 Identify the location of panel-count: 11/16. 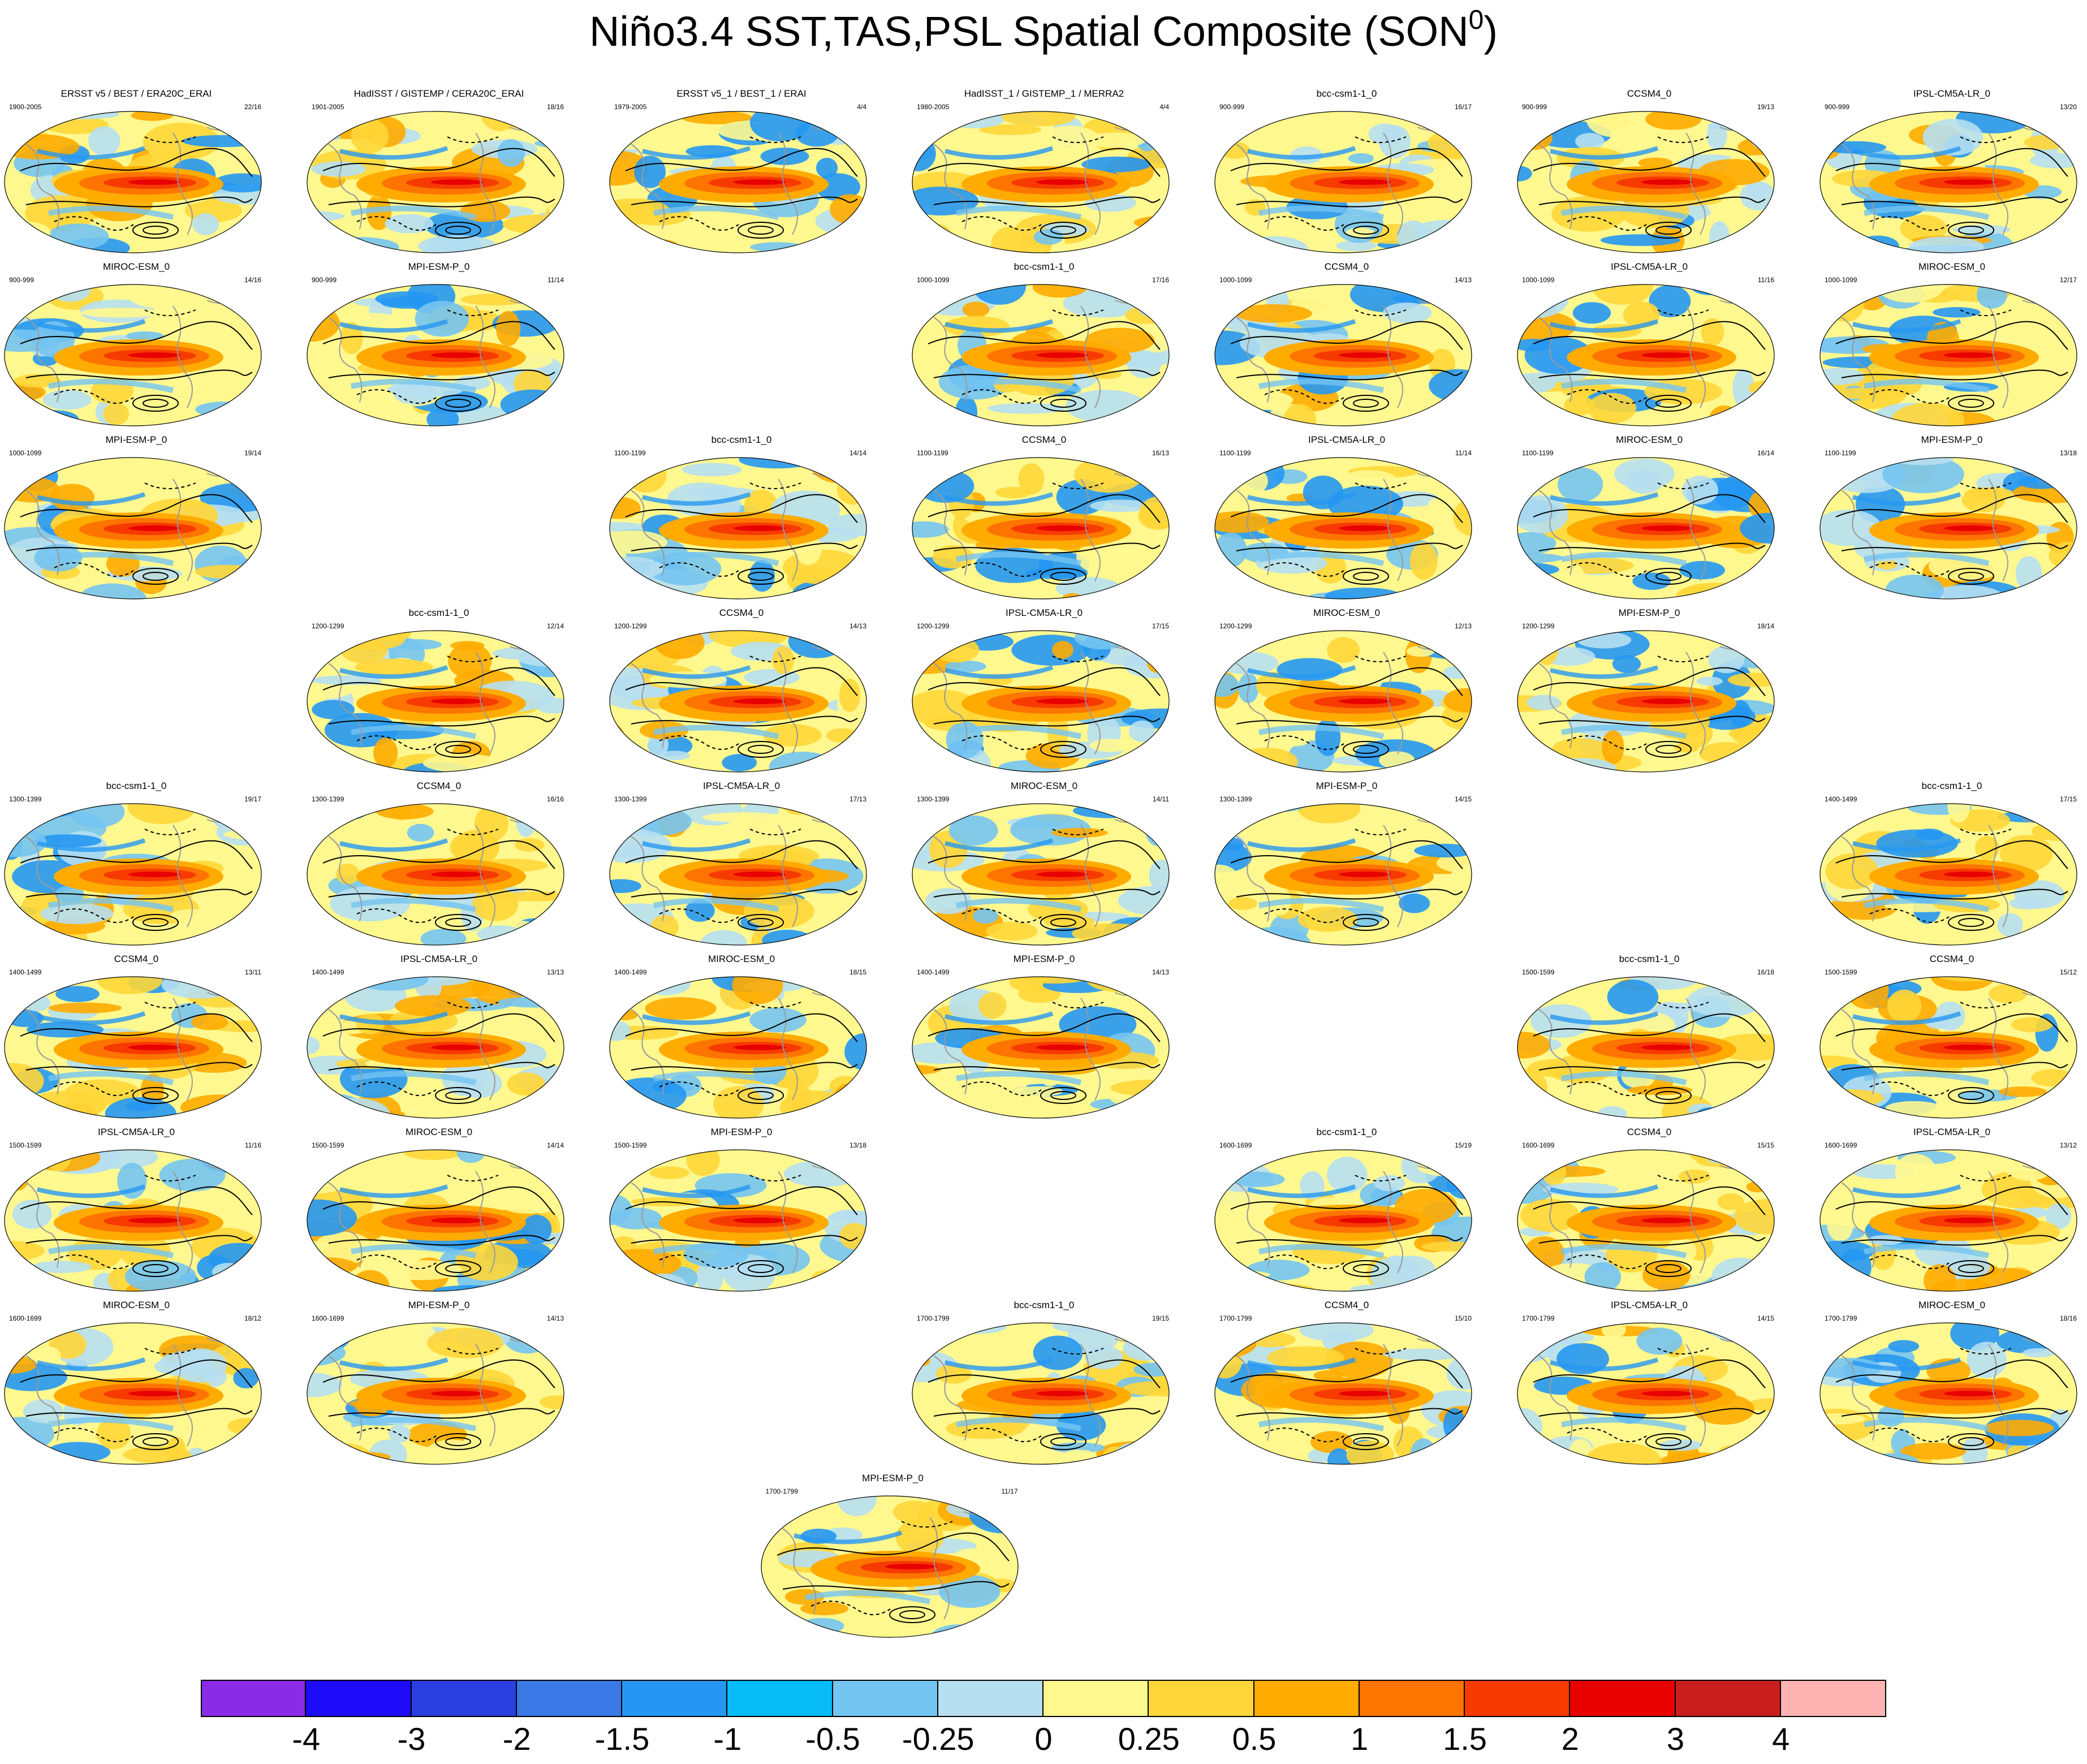
(1766, 280).